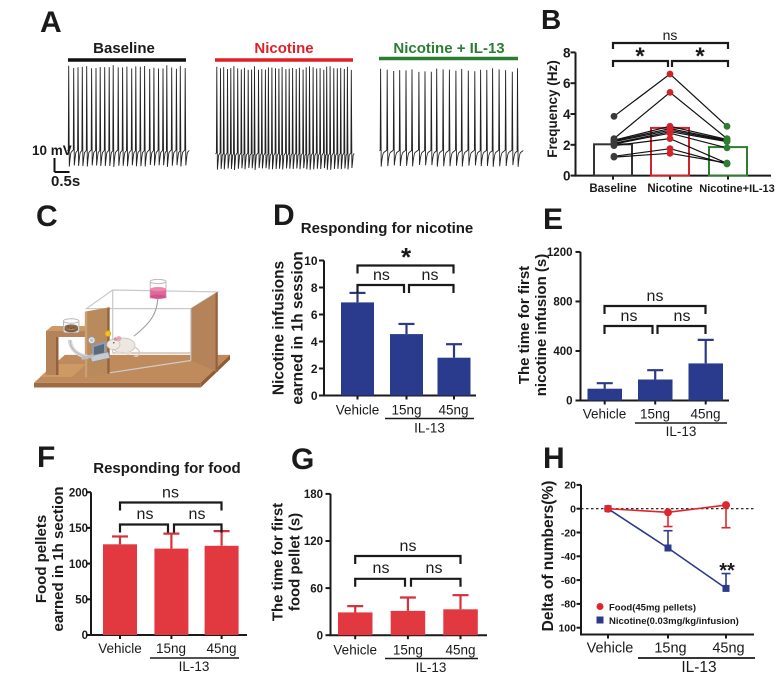 The width and height of the screenshot is (777, 675). What do you see at coordinates (448, 48) in the screenshot?
I see `svg-text: Nicotine + IL-13` at bounding box center [448, 48].